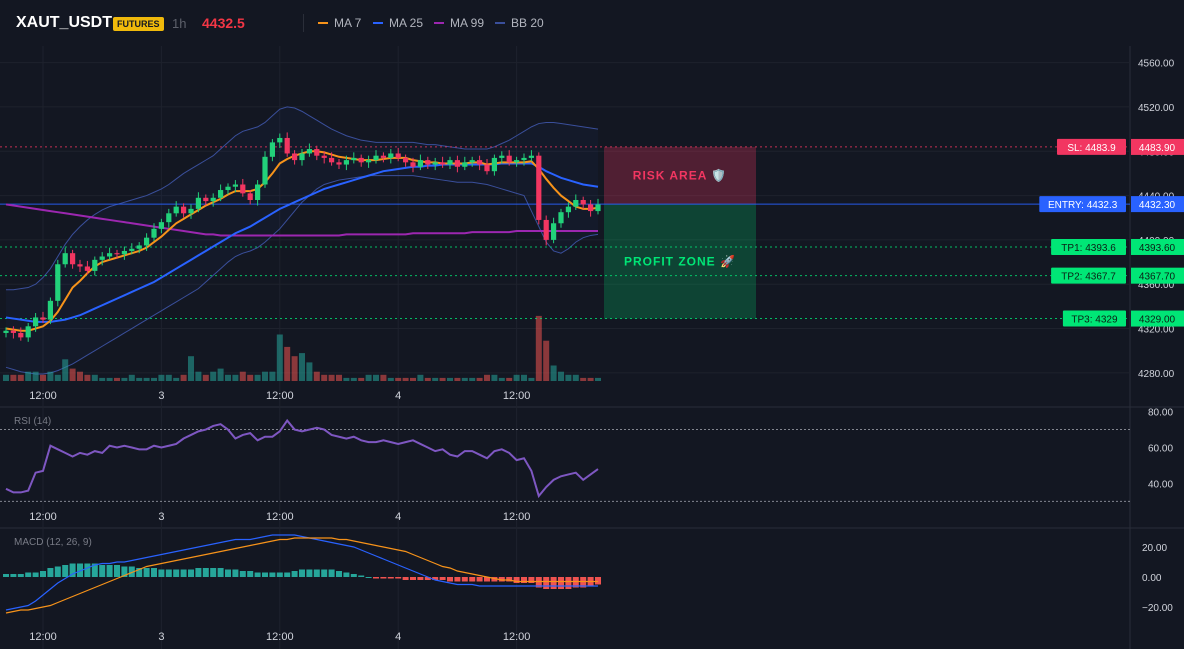 This screenshot has width=1184, height=649. What do you see at coordinates (348, 23) in the screenshot?
I see `legend-ma7-label: MA 7` at bounding box center [348, 23].